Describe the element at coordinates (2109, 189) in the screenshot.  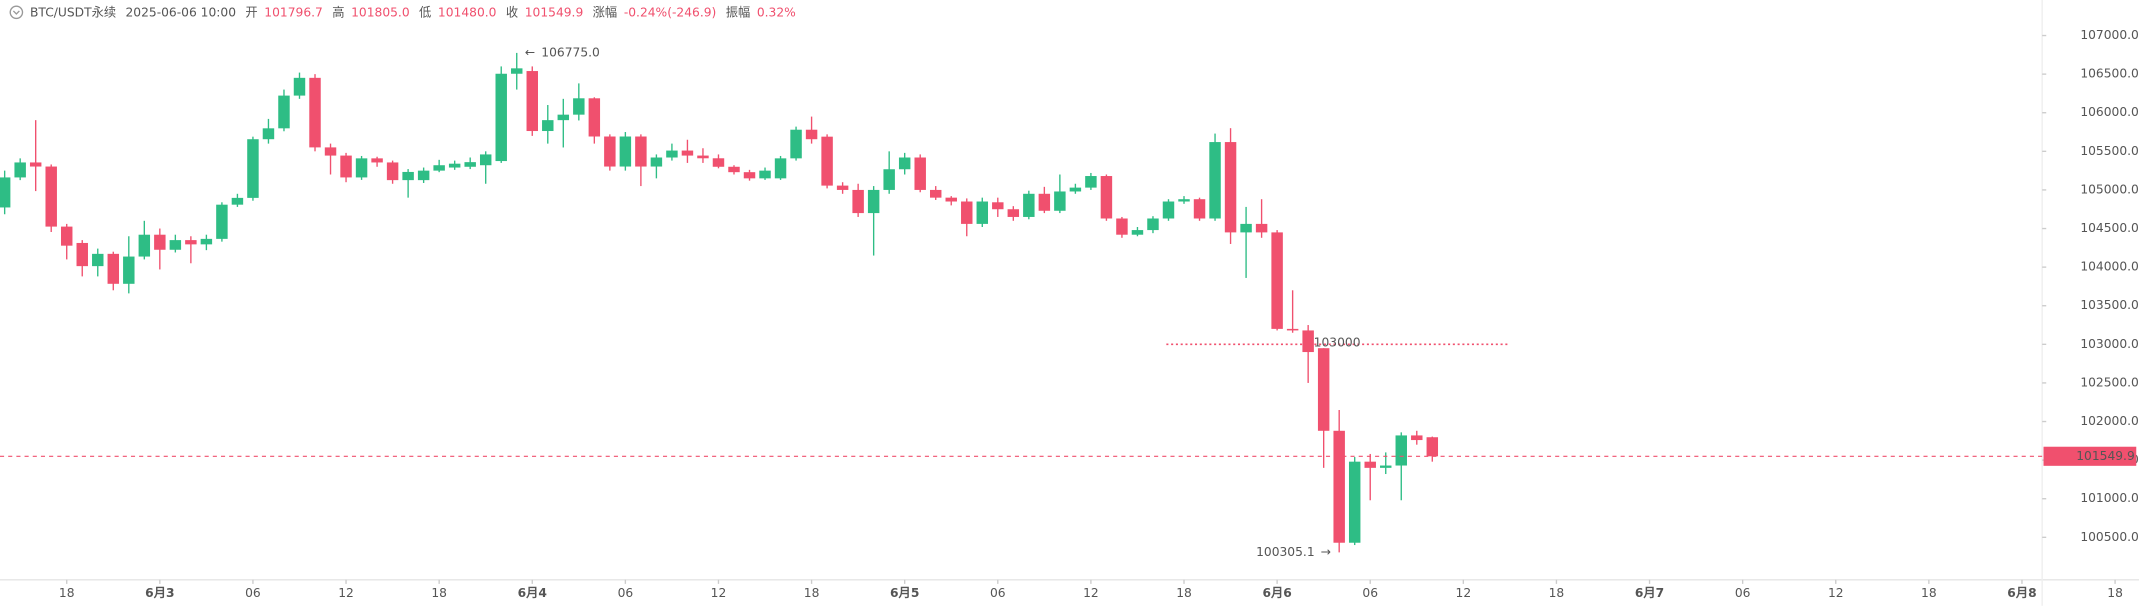
I see `y-tick-label: 105000.0` at that location.